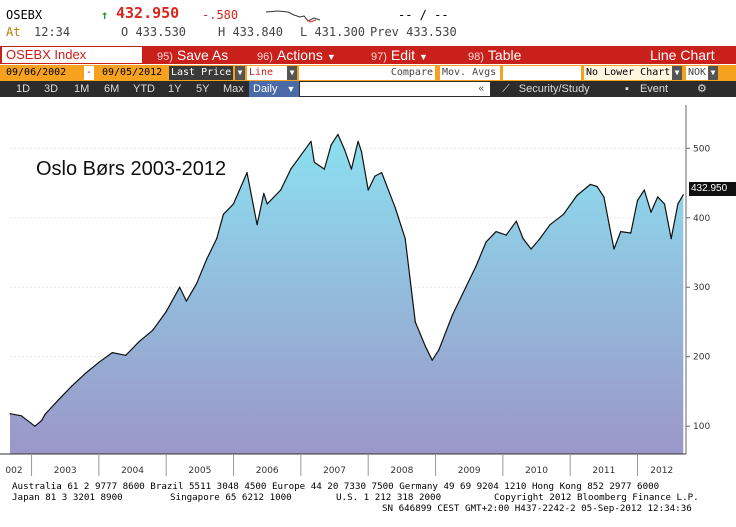  Describe the element at coordinates (682, 55) in the screenshot. I see `chart-type-label: Line Chart` at that location.